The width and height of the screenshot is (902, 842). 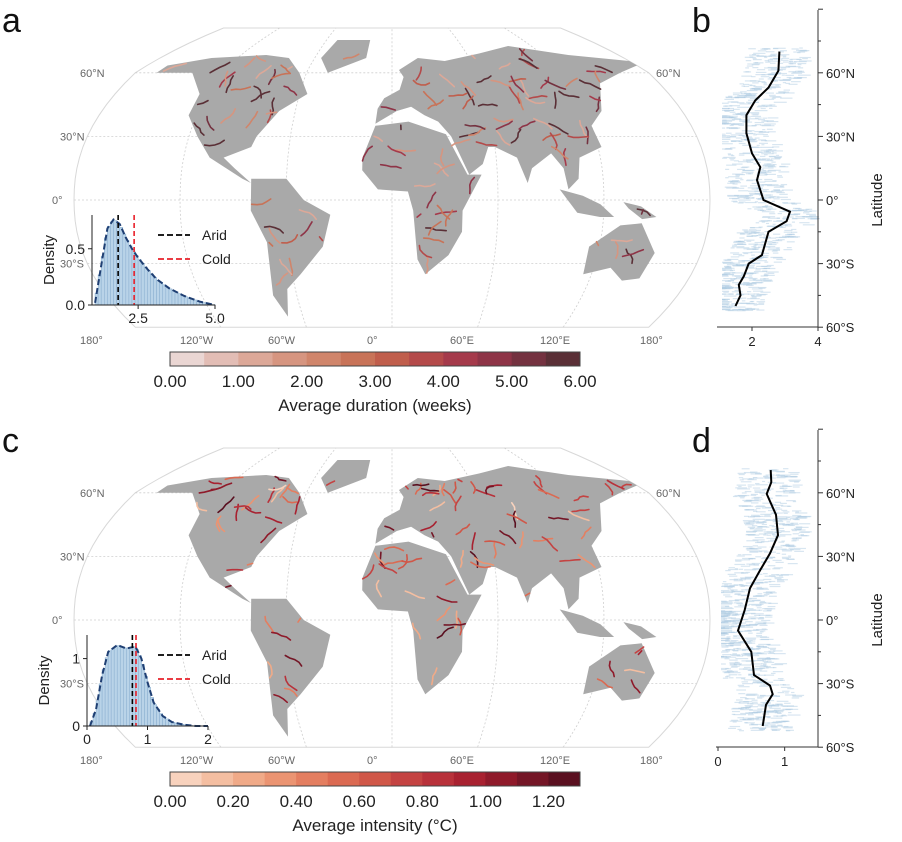 I want to click on y-tick-label: 30°S, so click(x=840, y=264).